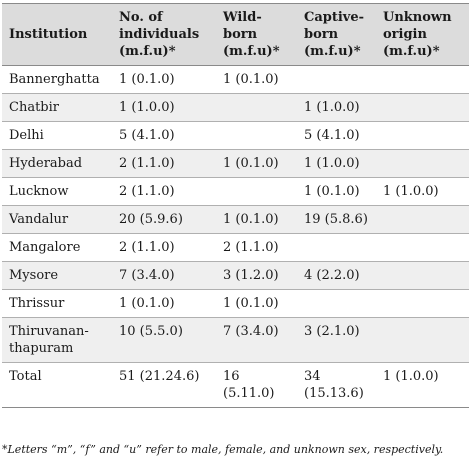  Describe the element at coordinates (336, 219) in the screenshot. I see `cell-captive-born: 19 (5.8.6)` at that location.